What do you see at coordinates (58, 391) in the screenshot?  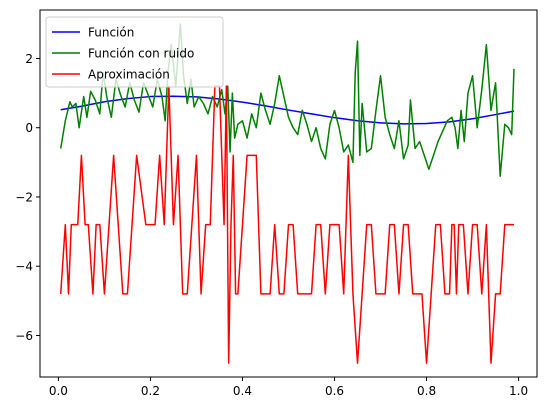 I see `x-tick-label: 0.0` at bounding box center [58, 391].